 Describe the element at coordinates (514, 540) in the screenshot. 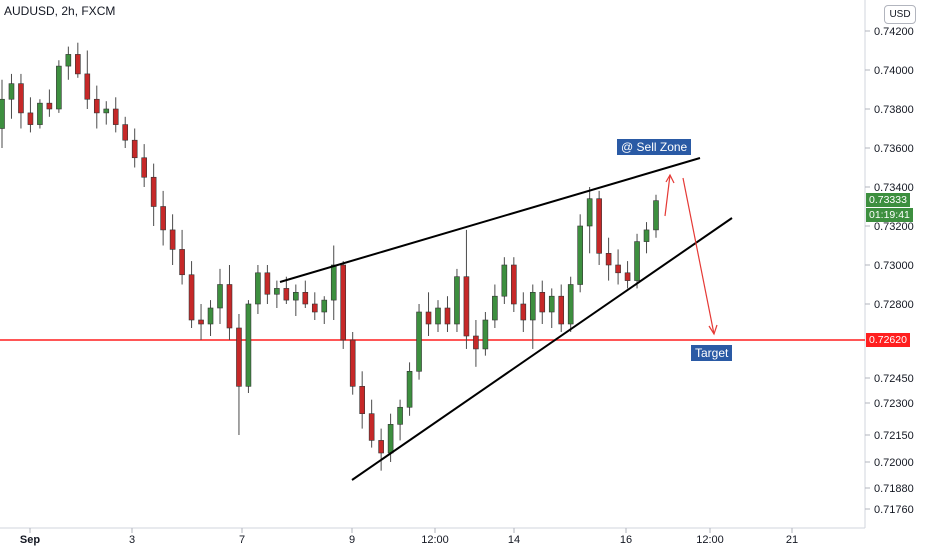

I see `time-tick-label: 14` at that location.